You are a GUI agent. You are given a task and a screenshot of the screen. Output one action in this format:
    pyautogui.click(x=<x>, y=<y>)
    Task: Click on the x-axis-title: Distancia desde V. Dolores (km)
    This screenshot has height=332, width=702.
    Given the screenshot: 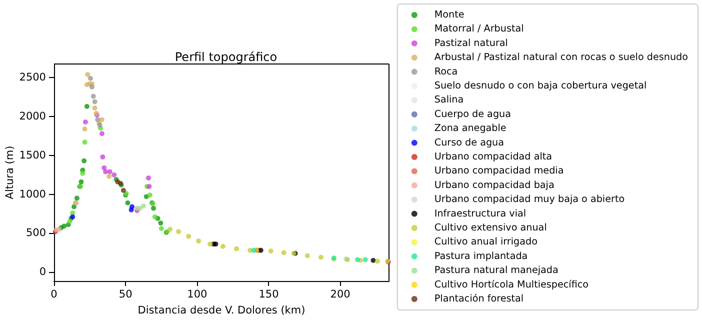 What is the action you would take?
    pyautogui.click(x=222, y=310)
    